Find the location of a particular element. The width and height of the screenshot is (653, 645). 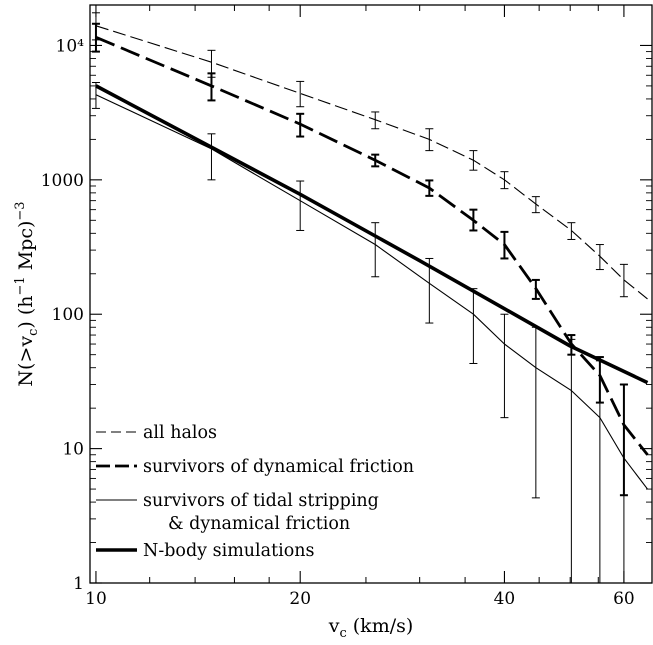

x-axis-label: vc (km/s) is located at coordinates (371, 627).